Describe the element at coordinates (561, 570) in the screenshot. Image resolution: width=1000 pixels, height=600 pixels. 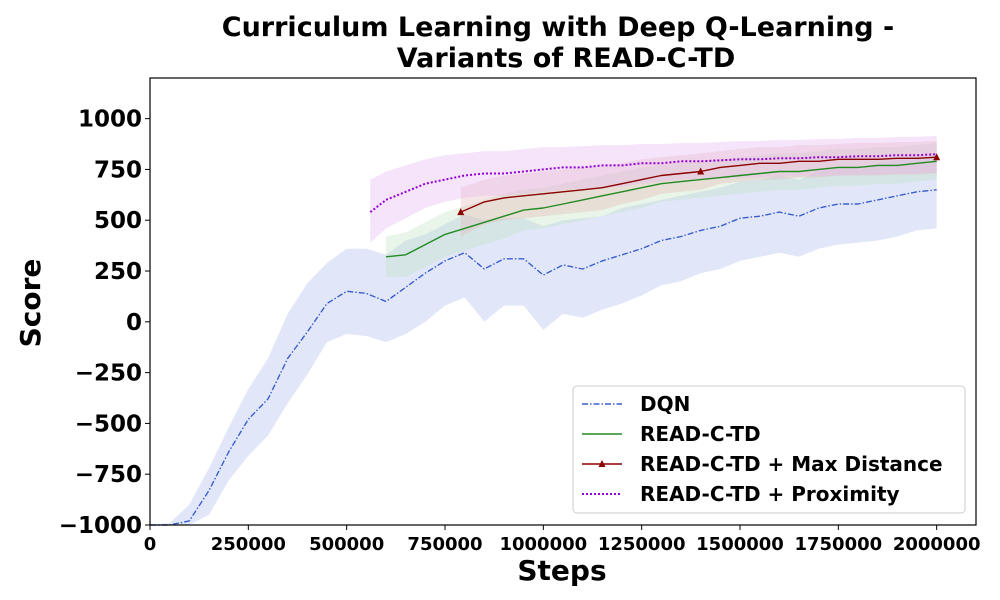
I see `x-axis-label: Steps` at that location.